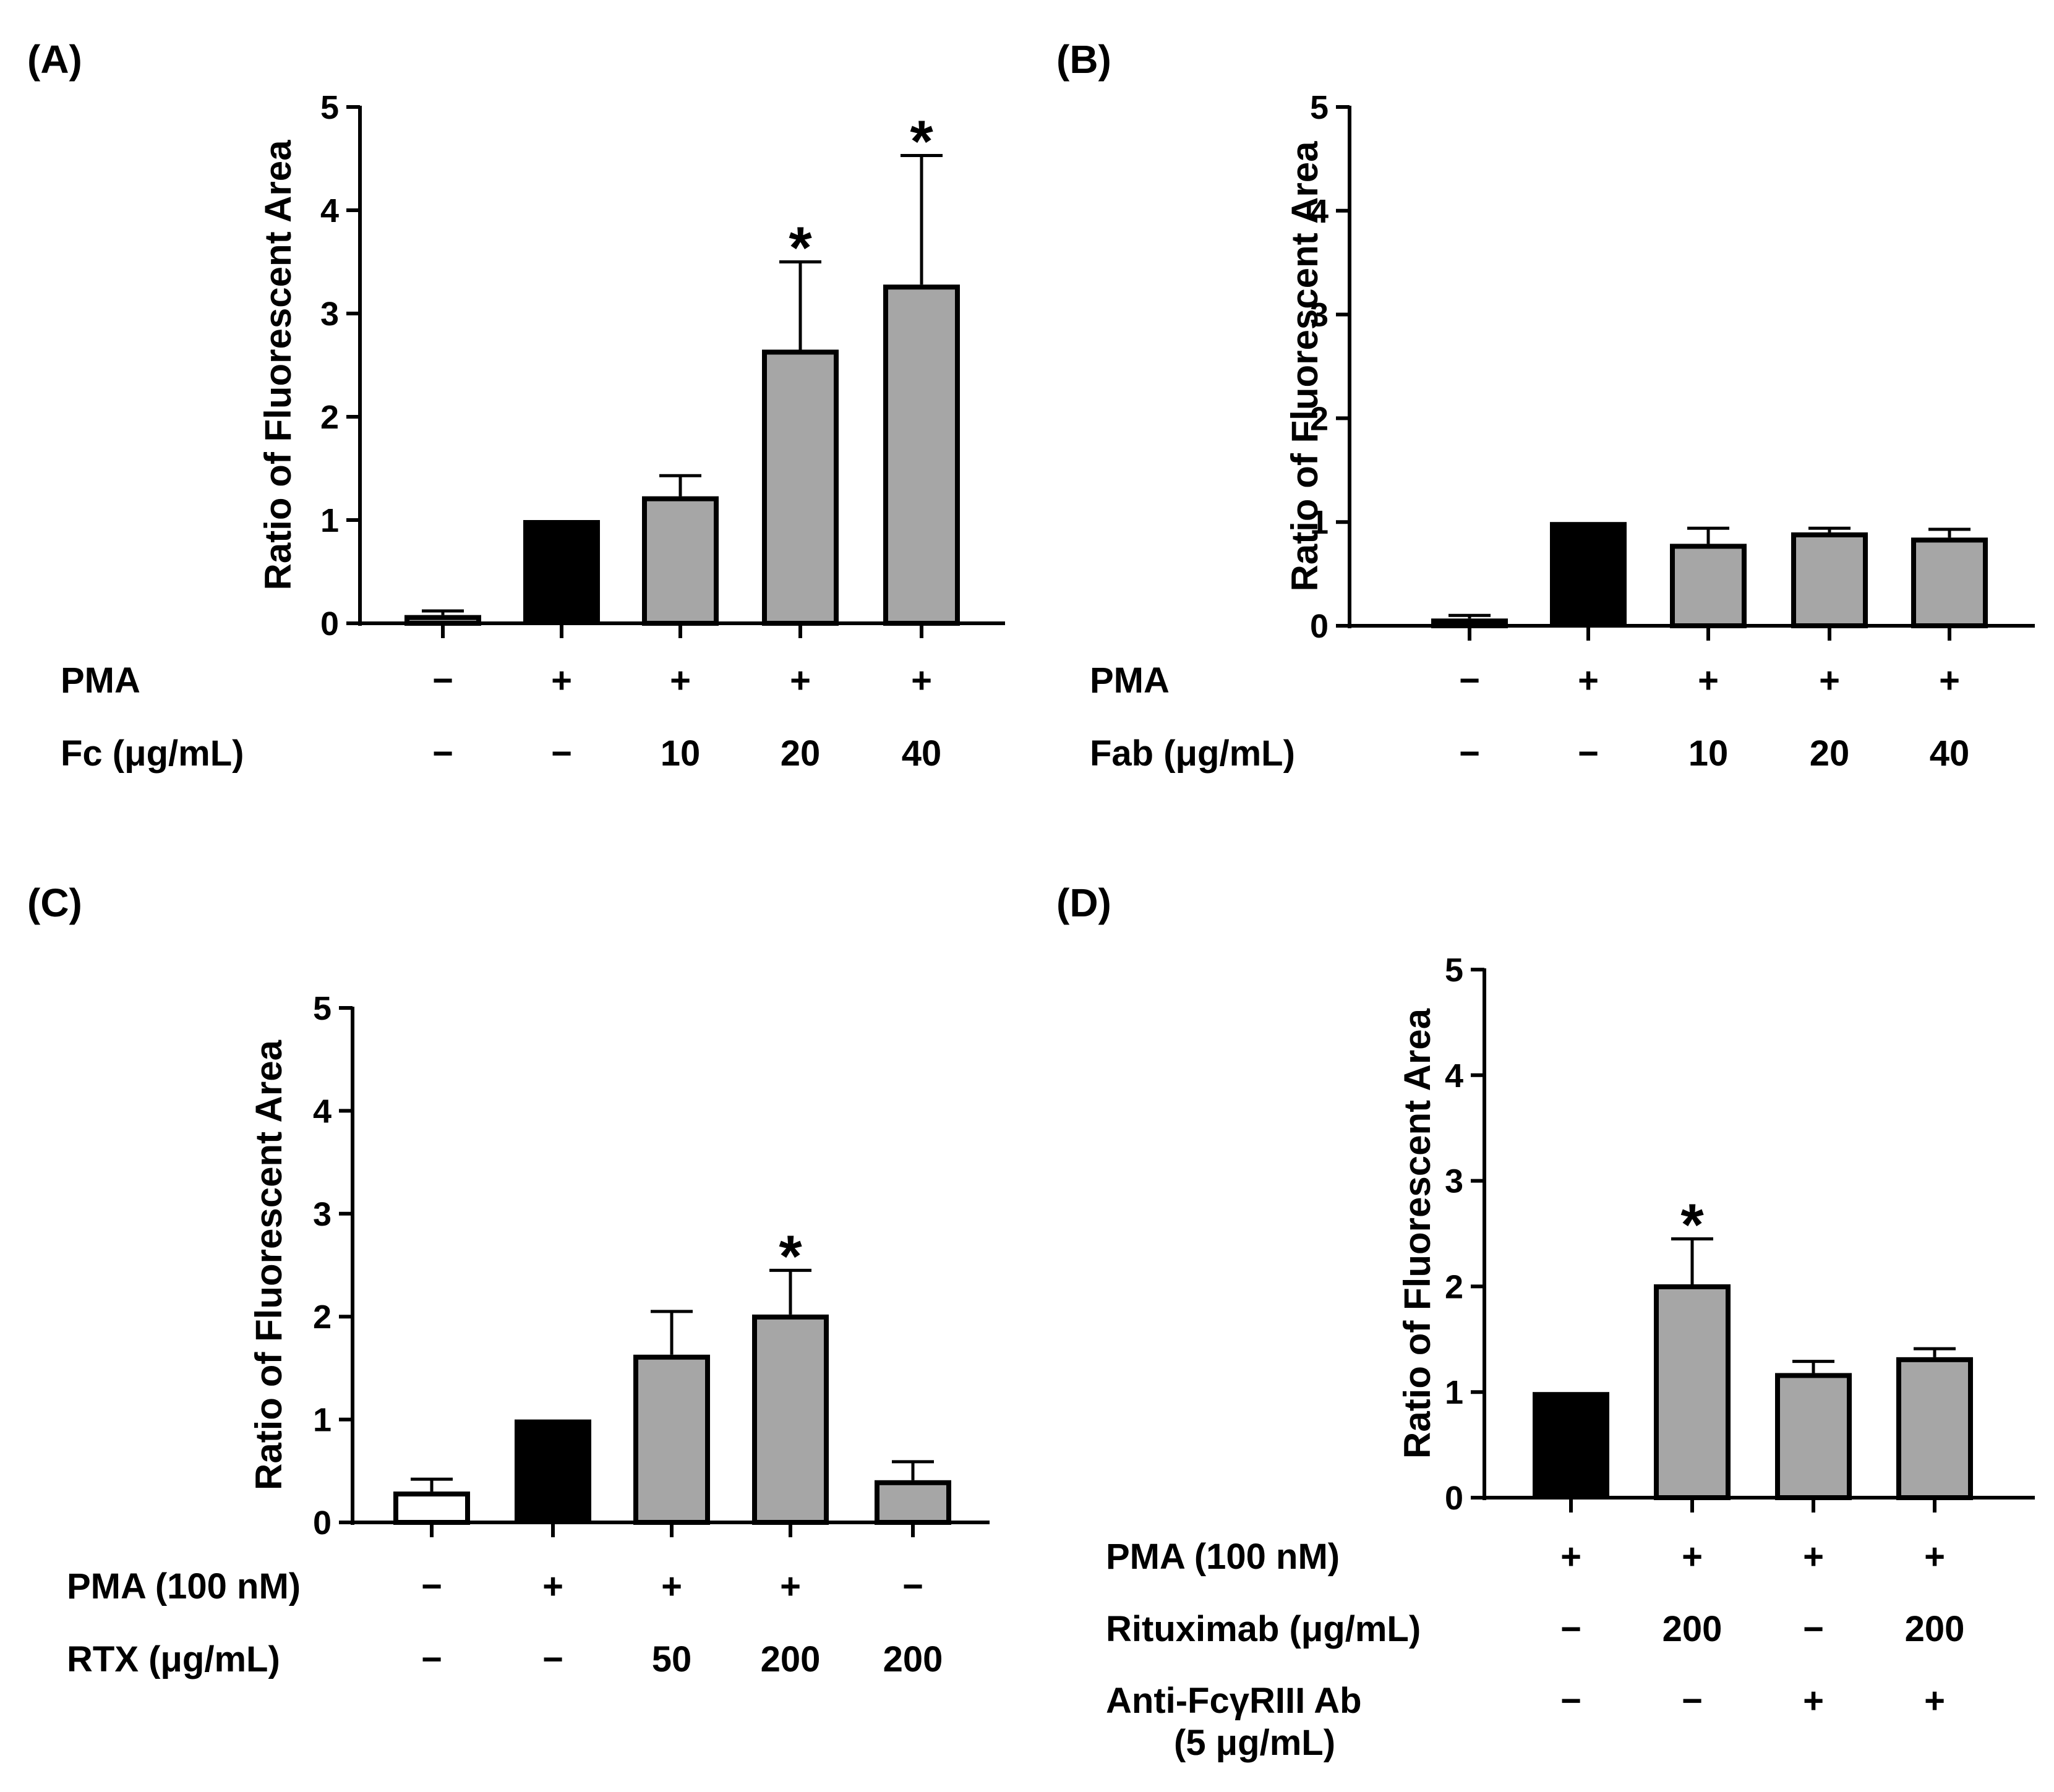 This screenshot has height=1792, width=2054. Describe the element at coordinates (54, 903) in the screenshot. I see `panel-label: (C)` at that location.